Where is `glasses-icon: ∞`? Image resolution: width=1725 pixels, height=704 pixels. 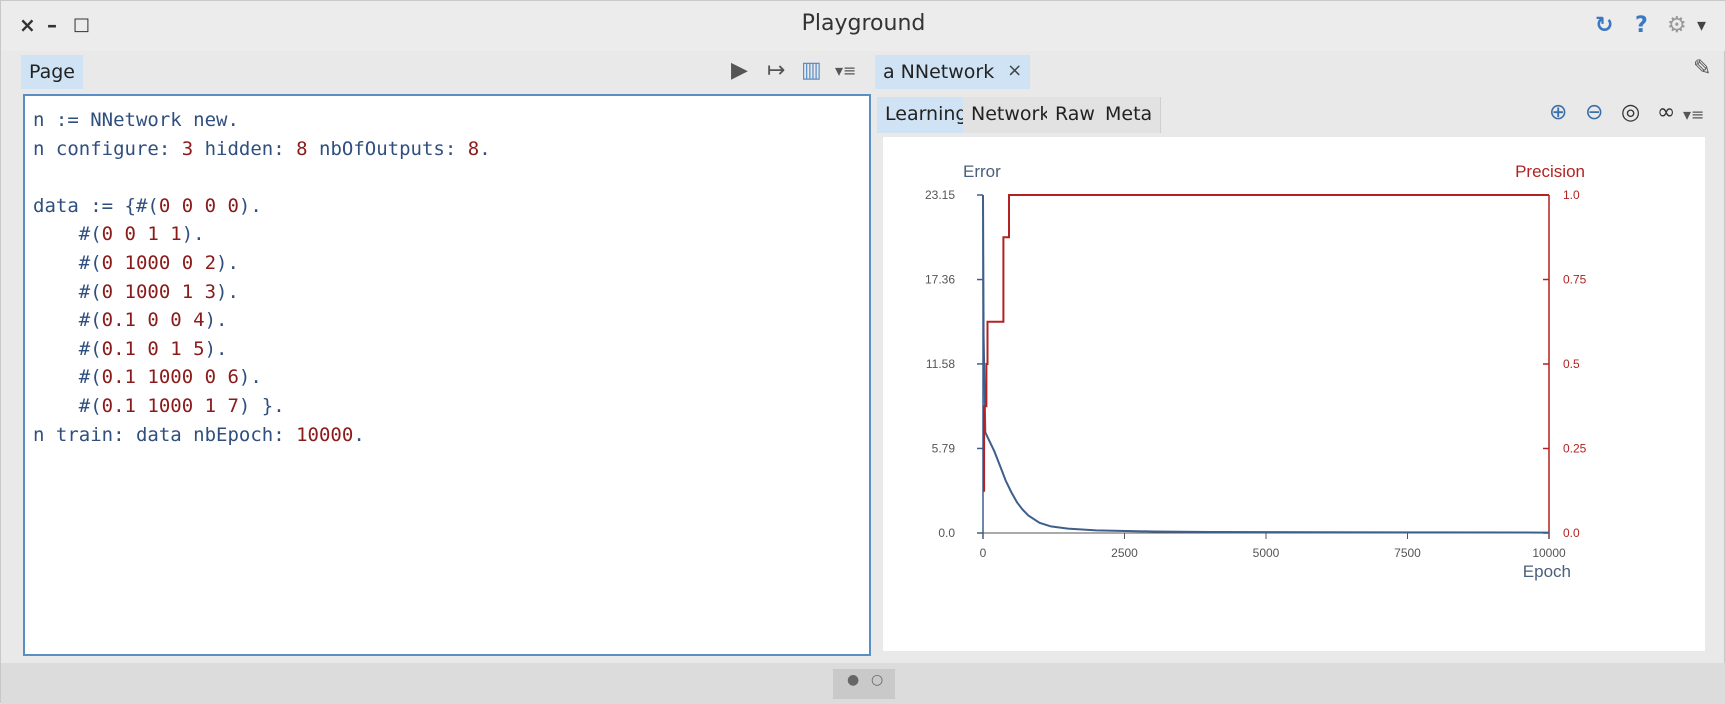
glasses-icon: ∞ is located at coordinates (1666, 112).